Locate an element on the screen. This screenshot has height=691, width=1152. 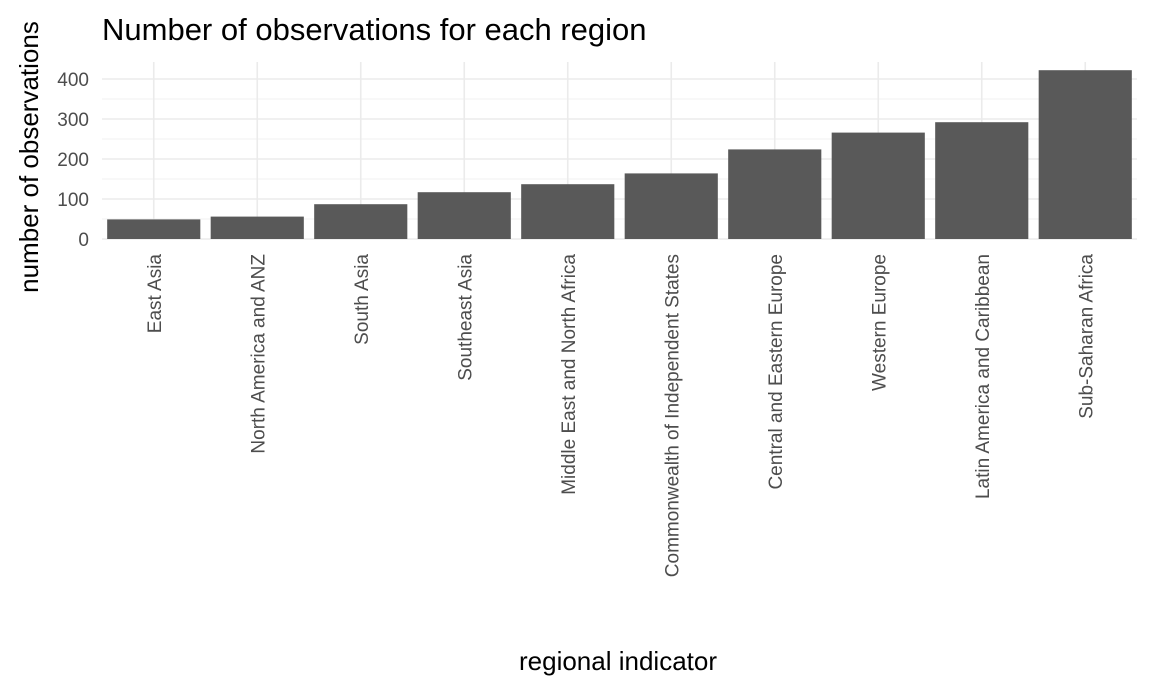
x-tick-label: Central and Eastern Europe is located at coordinates (776, 372).